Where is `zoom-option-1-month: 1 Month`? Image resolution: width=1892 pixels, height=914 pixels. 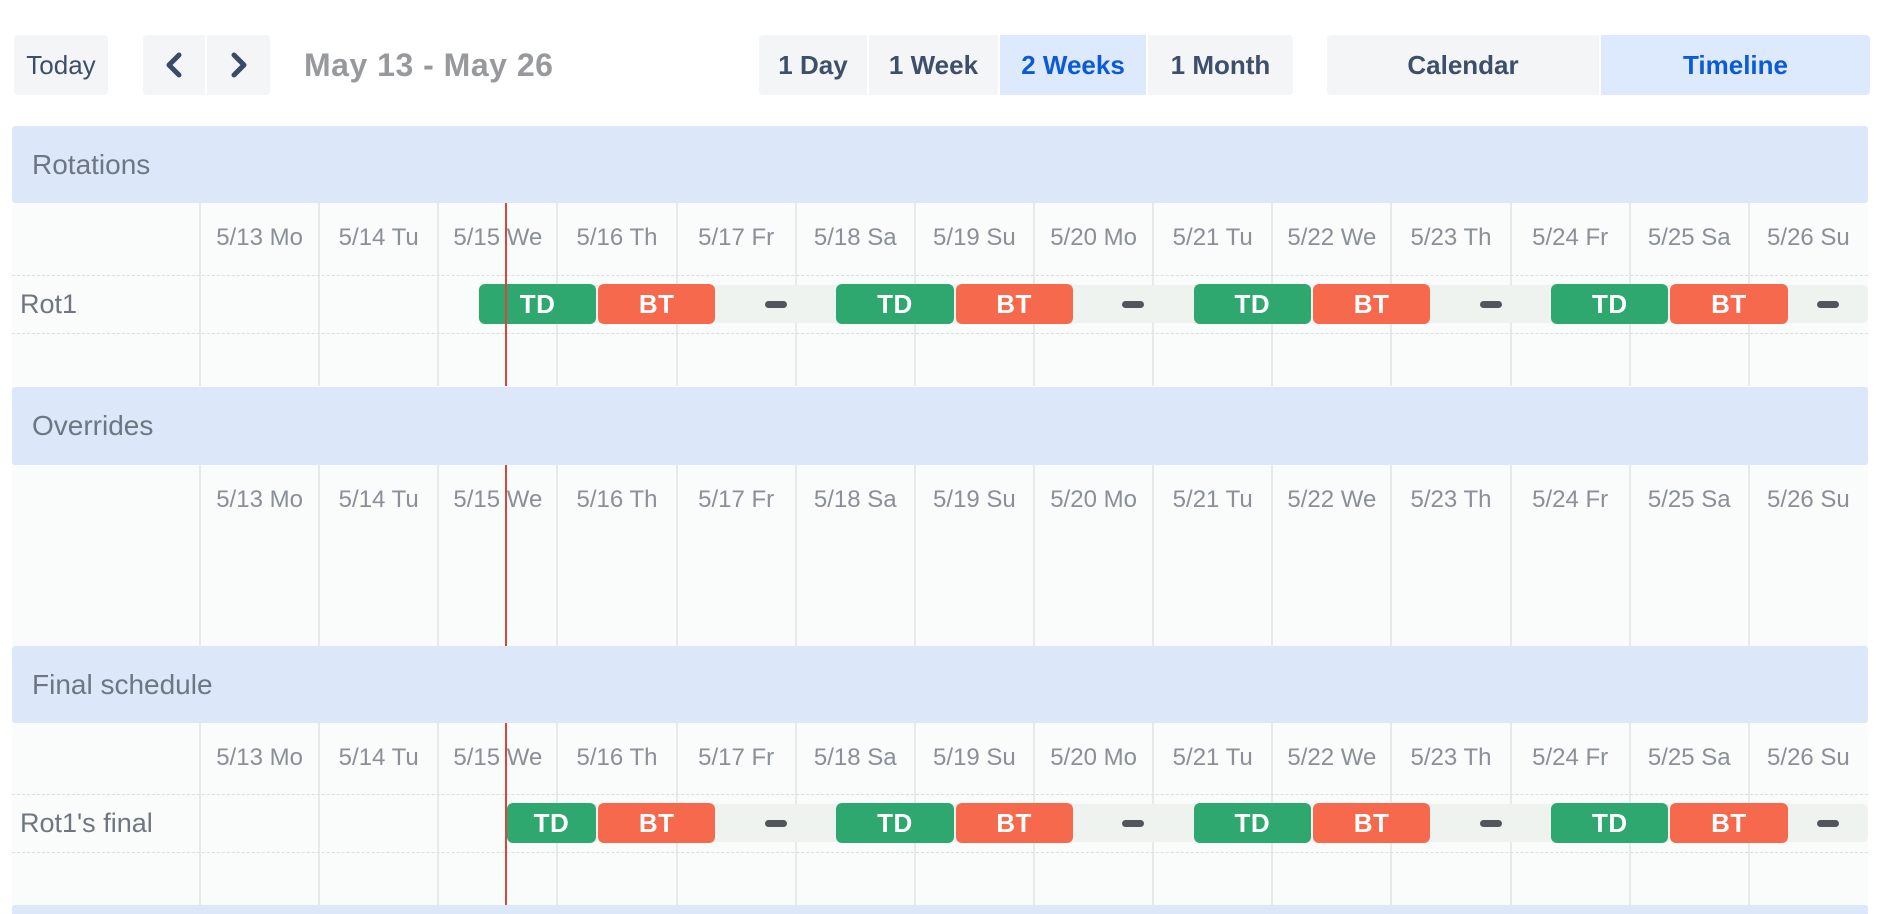
zoom-option-1-month: 1 Month is located at coordinates (1220, 65).